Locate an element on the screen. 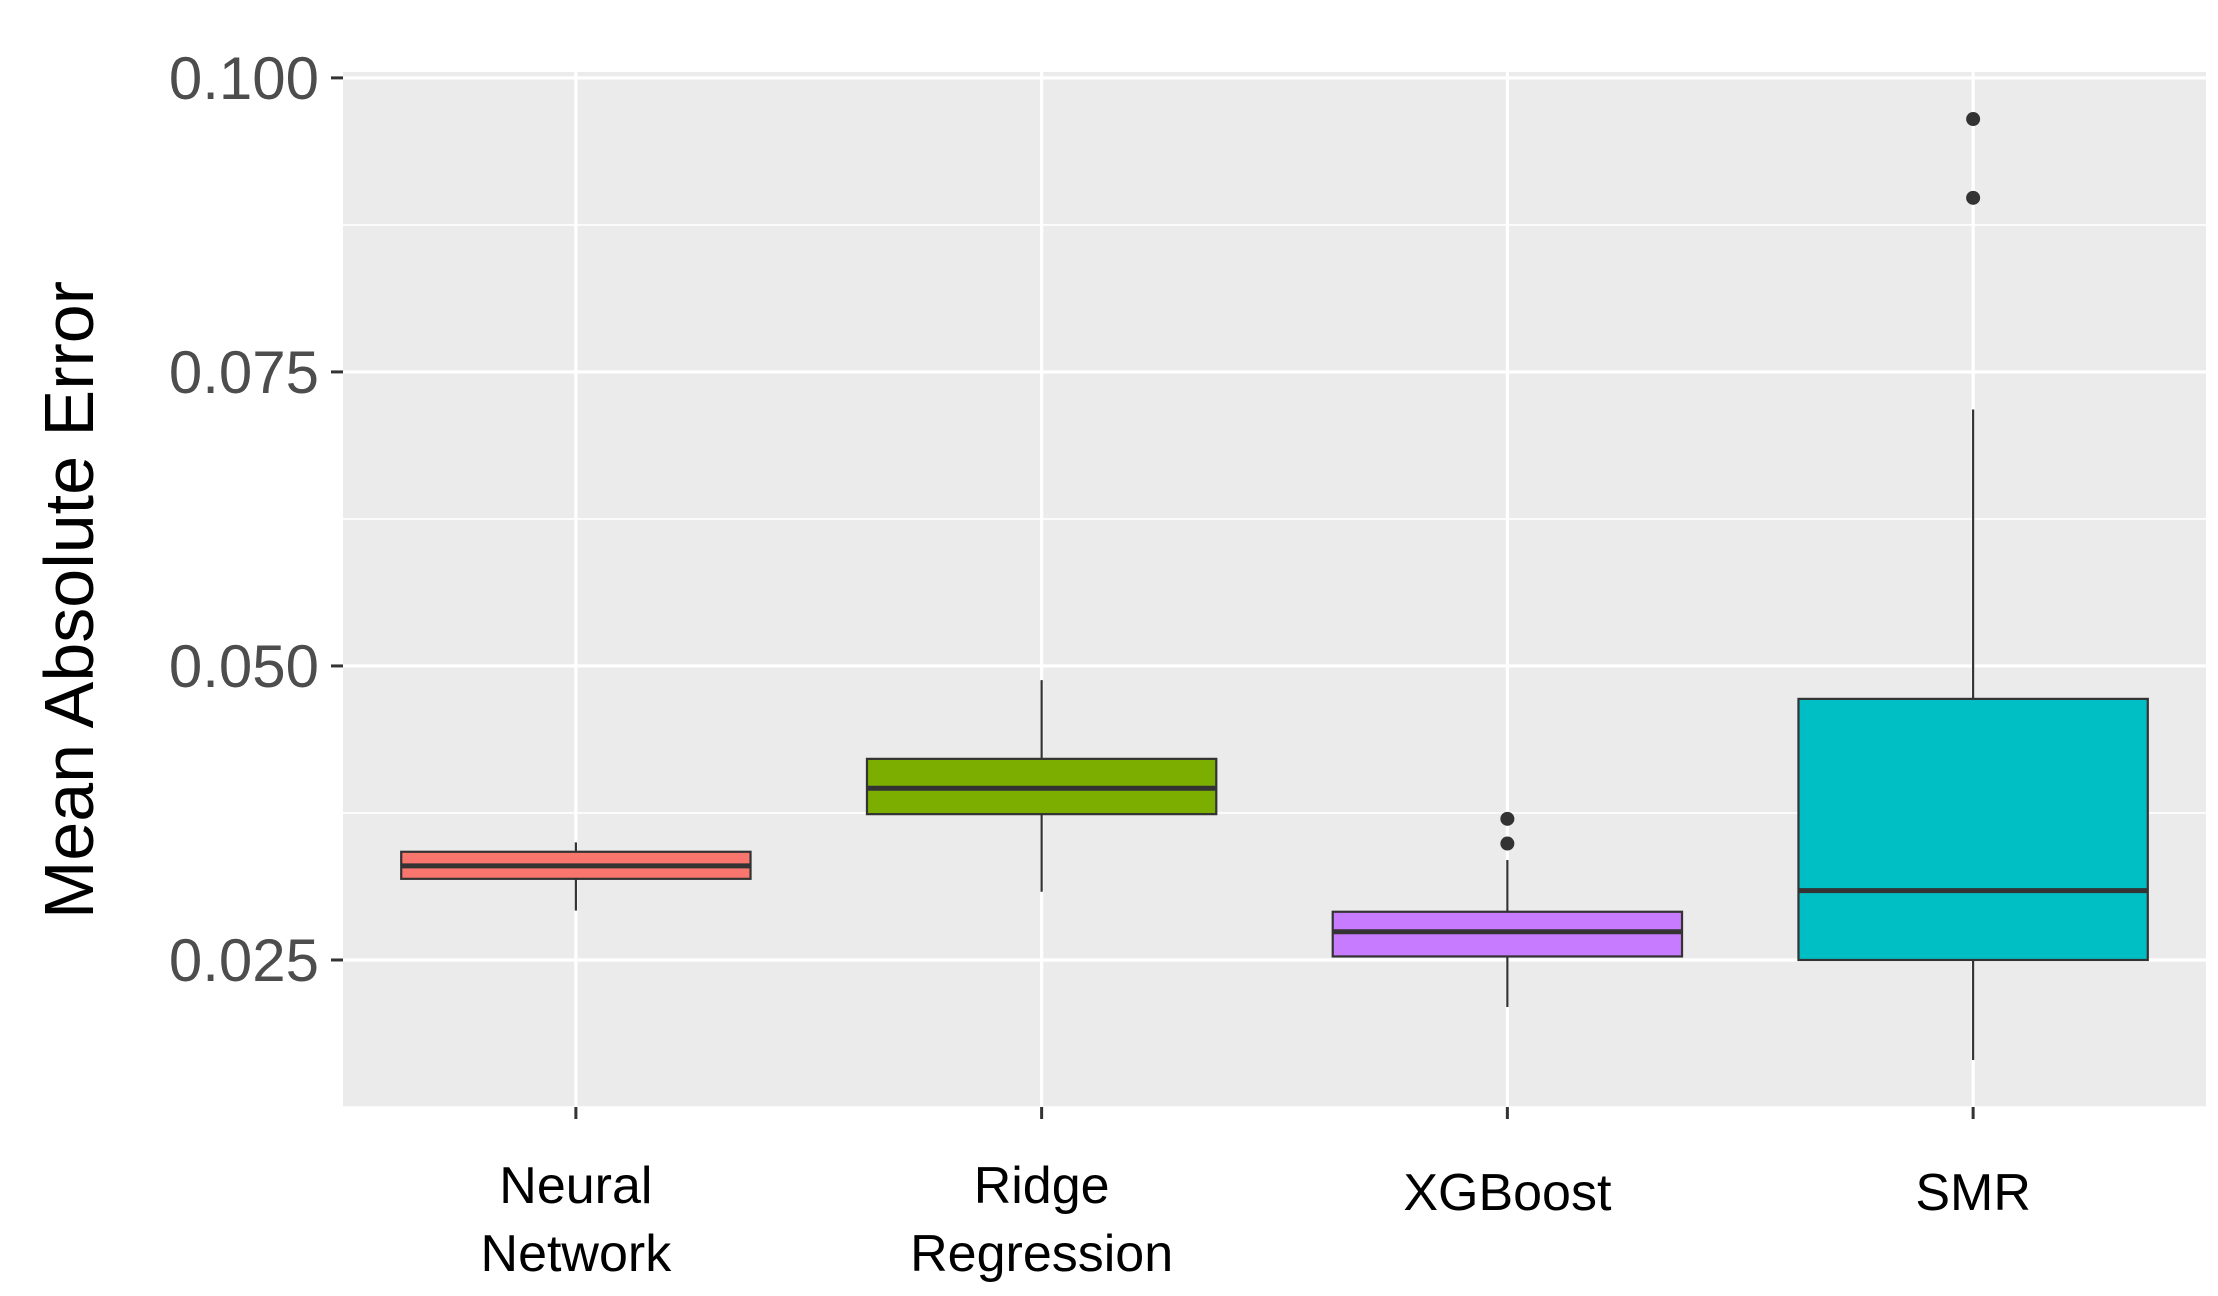 The width and height of the screenshot is (2218, 1296). x-tick-label-line: Regression is located at coordinates (1041, 1254).